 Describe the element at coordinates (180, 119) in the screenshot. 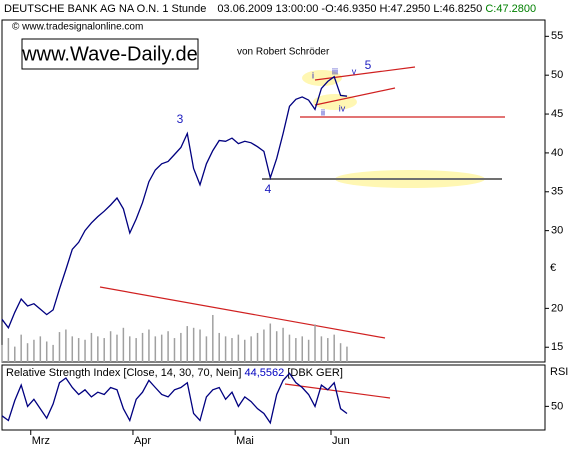

I see `wave-label: 3` at that location.